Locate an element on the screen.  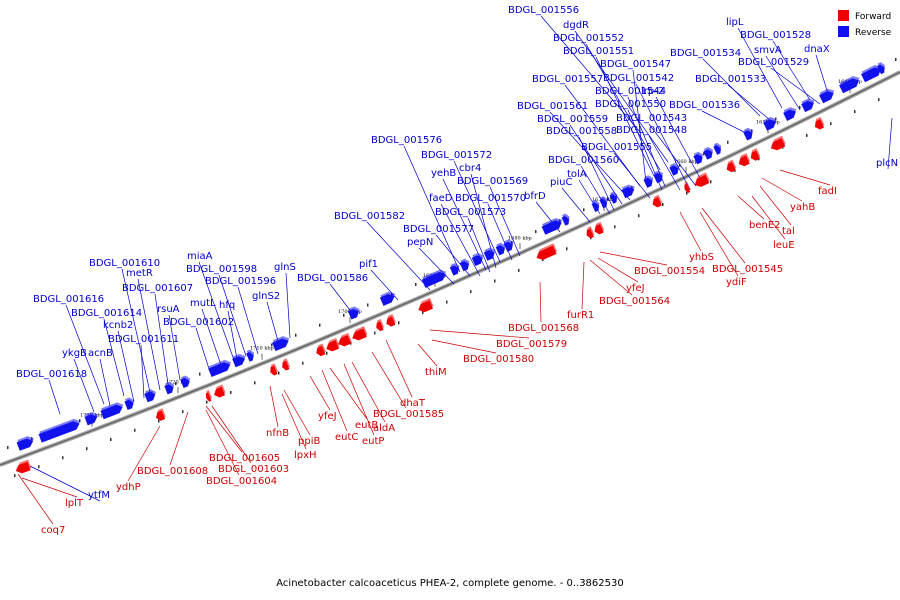
forward-gene-label: nfnB is located at coordinates (277, 433).